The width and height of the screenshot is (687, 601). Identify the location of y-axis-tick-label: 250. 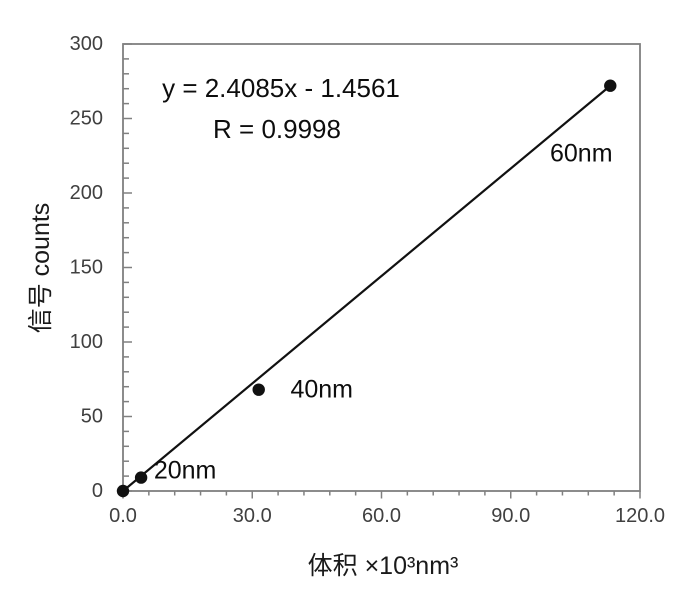
(86, 119).